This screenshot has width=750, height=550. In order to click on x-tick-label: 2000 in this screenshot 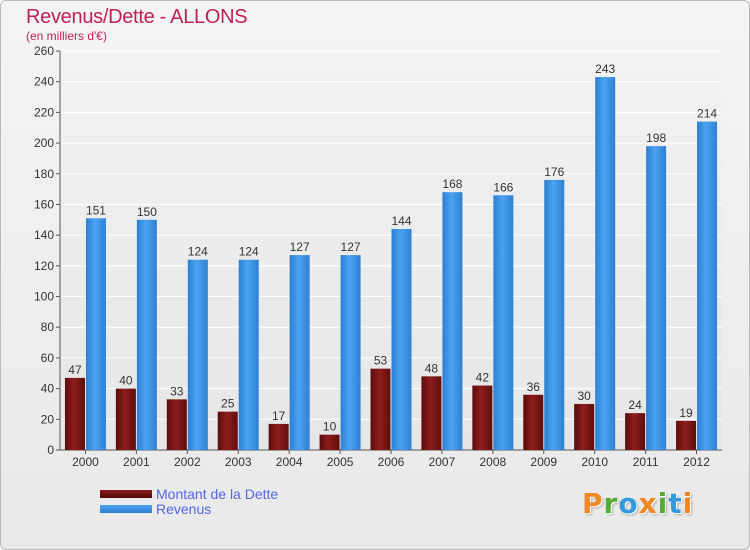, I will do `click(85, 462)`.